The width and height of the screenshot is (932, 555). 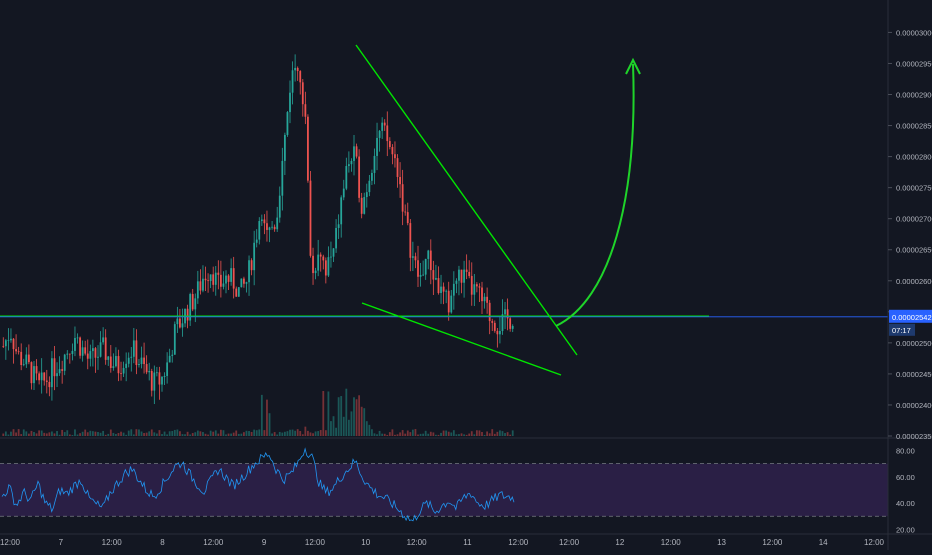 I want to click on countdown-label: 07:17, so click(x=901, y=330).